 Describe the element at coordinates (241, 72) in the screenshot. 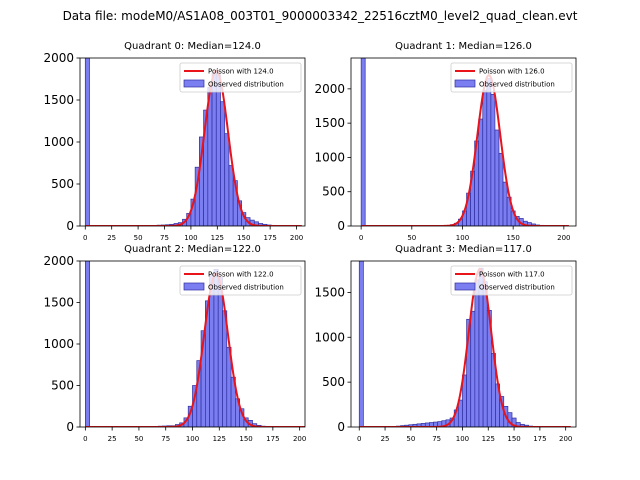

I see `legend-poisson-label: Poisson with 124.0` at that location.